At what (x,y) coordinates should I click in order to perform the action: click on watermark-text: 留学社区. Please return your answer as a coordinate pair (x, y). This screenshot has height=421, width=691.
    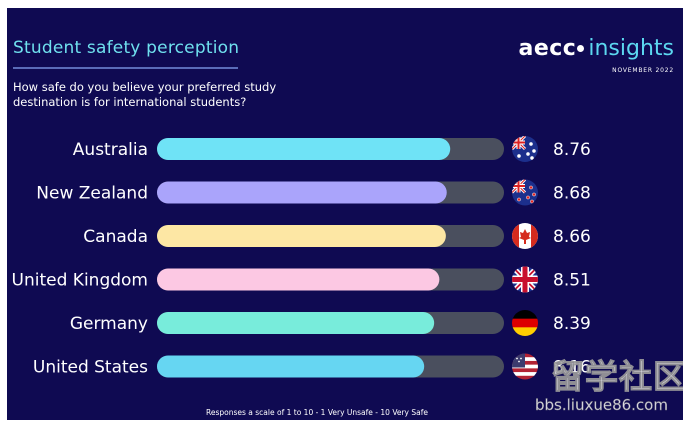
    Looking at the image, I should click on (617, 377).